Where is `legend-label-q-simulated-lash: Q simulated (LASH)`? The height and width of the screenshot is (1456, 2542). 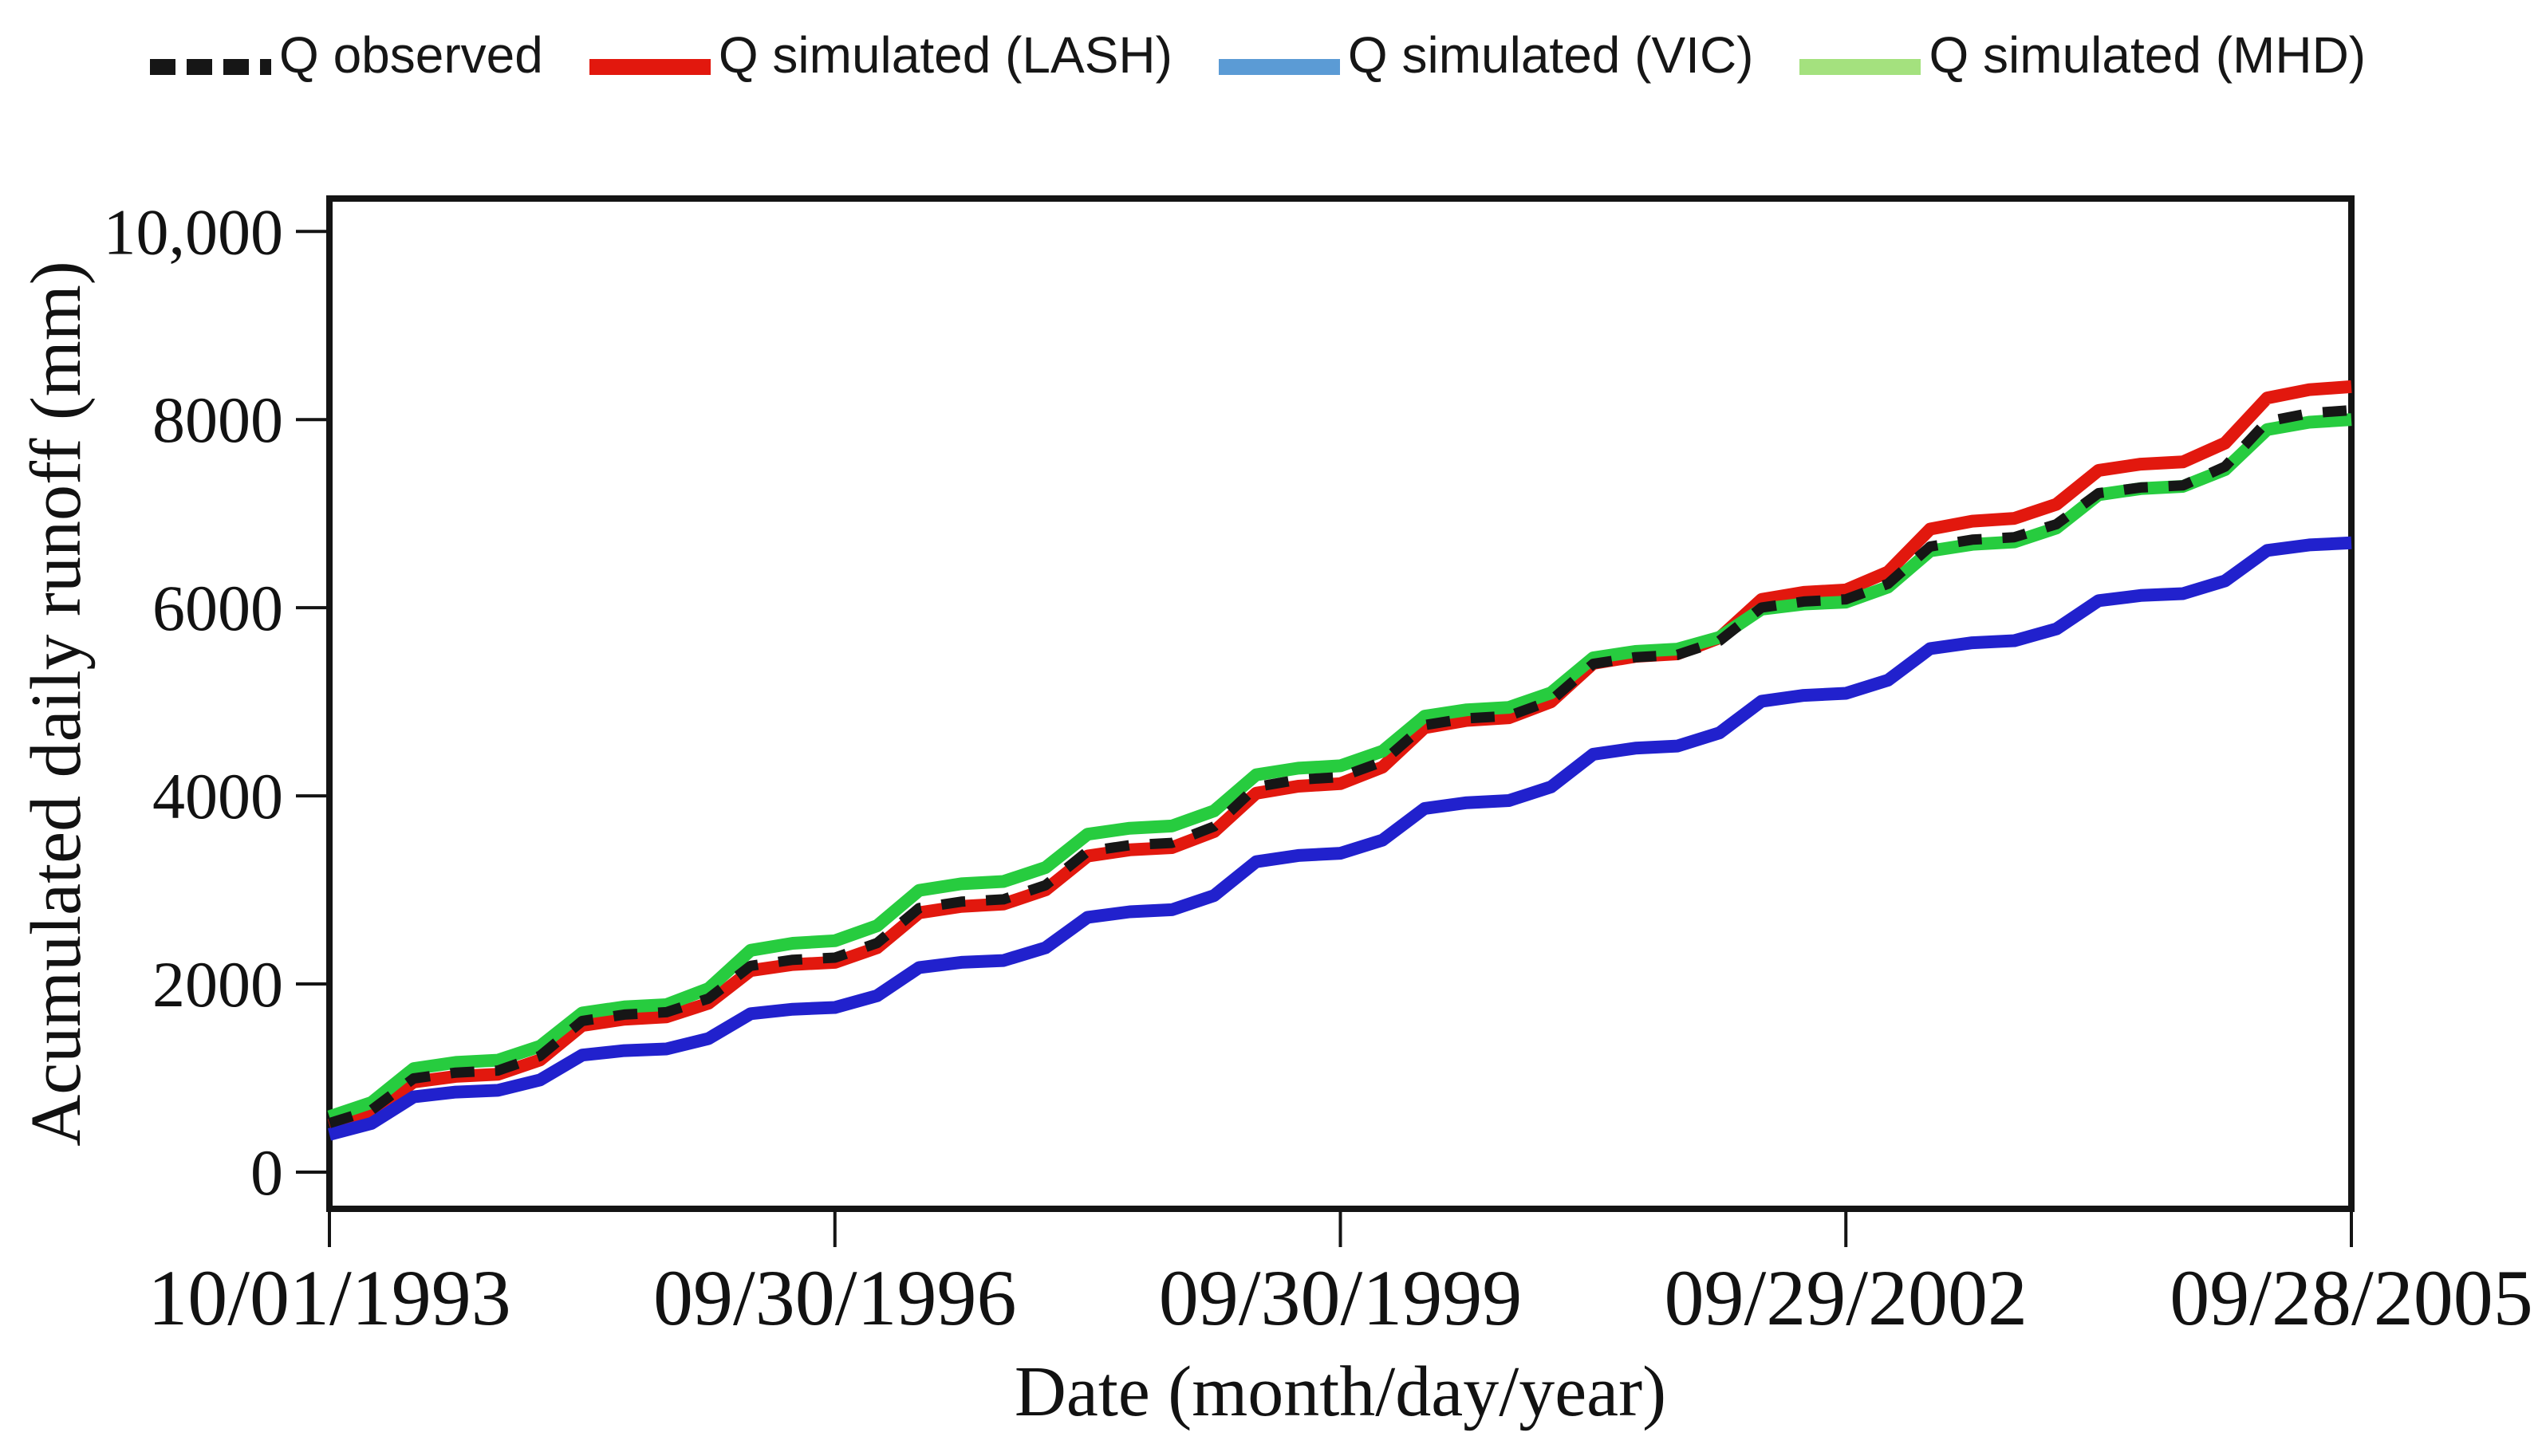 legend-label-q-simulated-lash: Q simulated (LASH) is located at coordinates (945, 55).